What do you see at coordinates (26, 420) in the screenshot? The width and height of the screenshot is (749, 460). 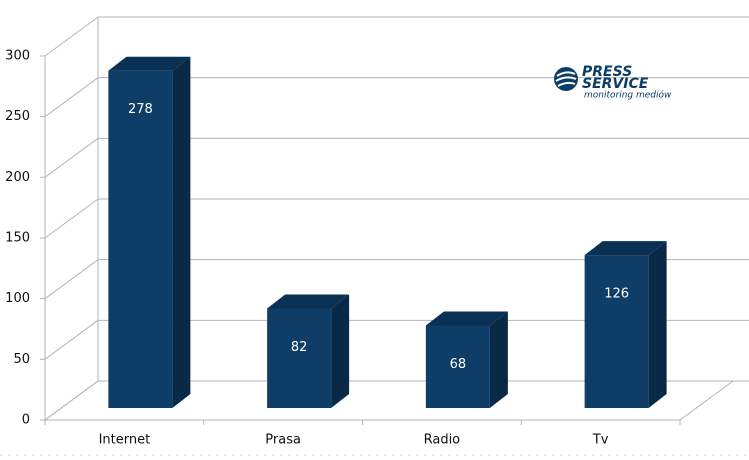 I see `y-tick-label: 0` at bounding box center [26, 420].